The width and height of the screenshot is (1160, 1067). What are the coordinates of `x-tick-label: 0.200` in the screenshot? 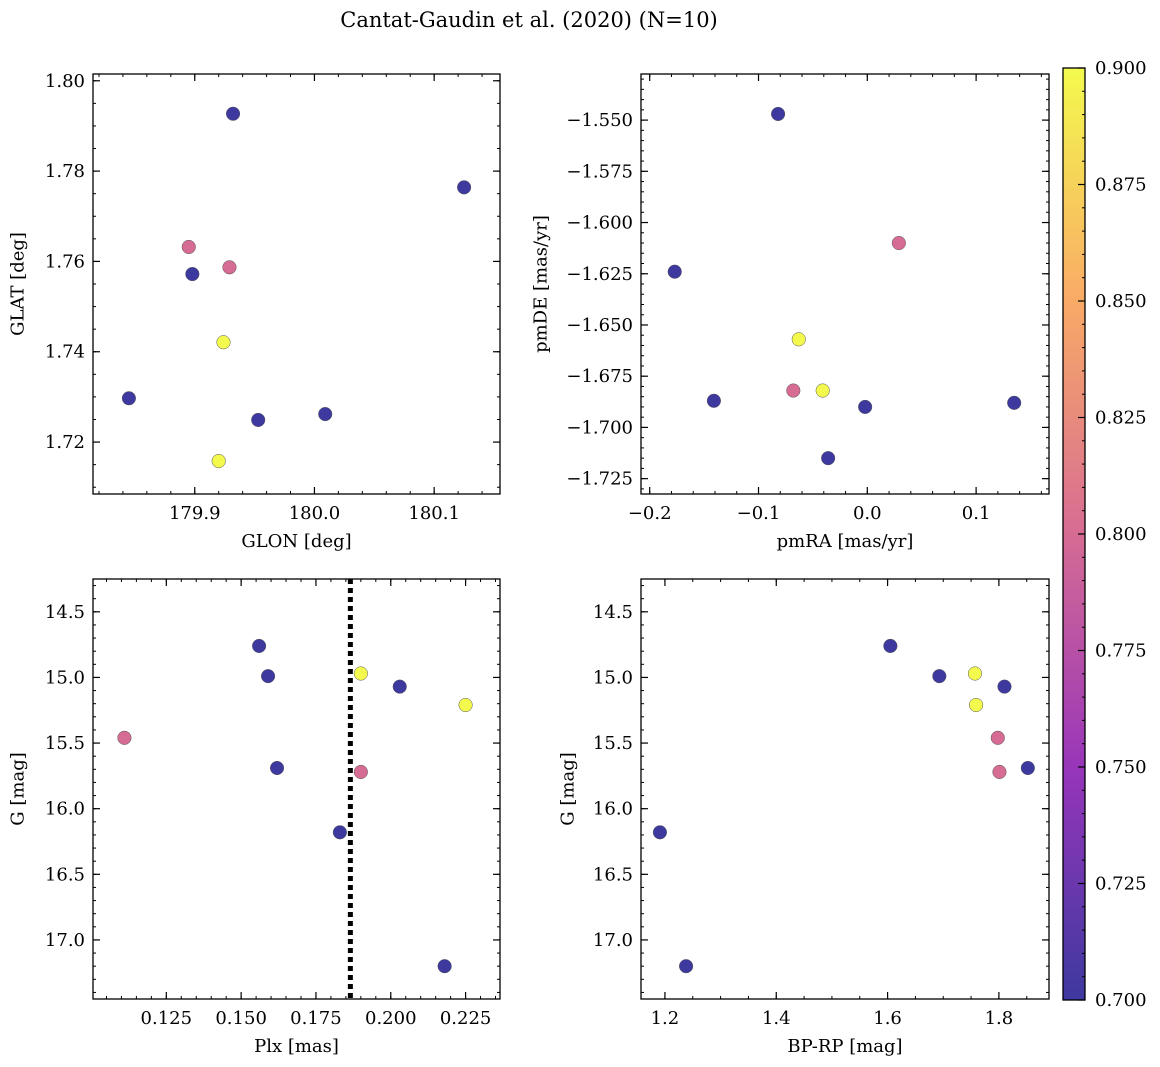 It's located at (391, 1018).